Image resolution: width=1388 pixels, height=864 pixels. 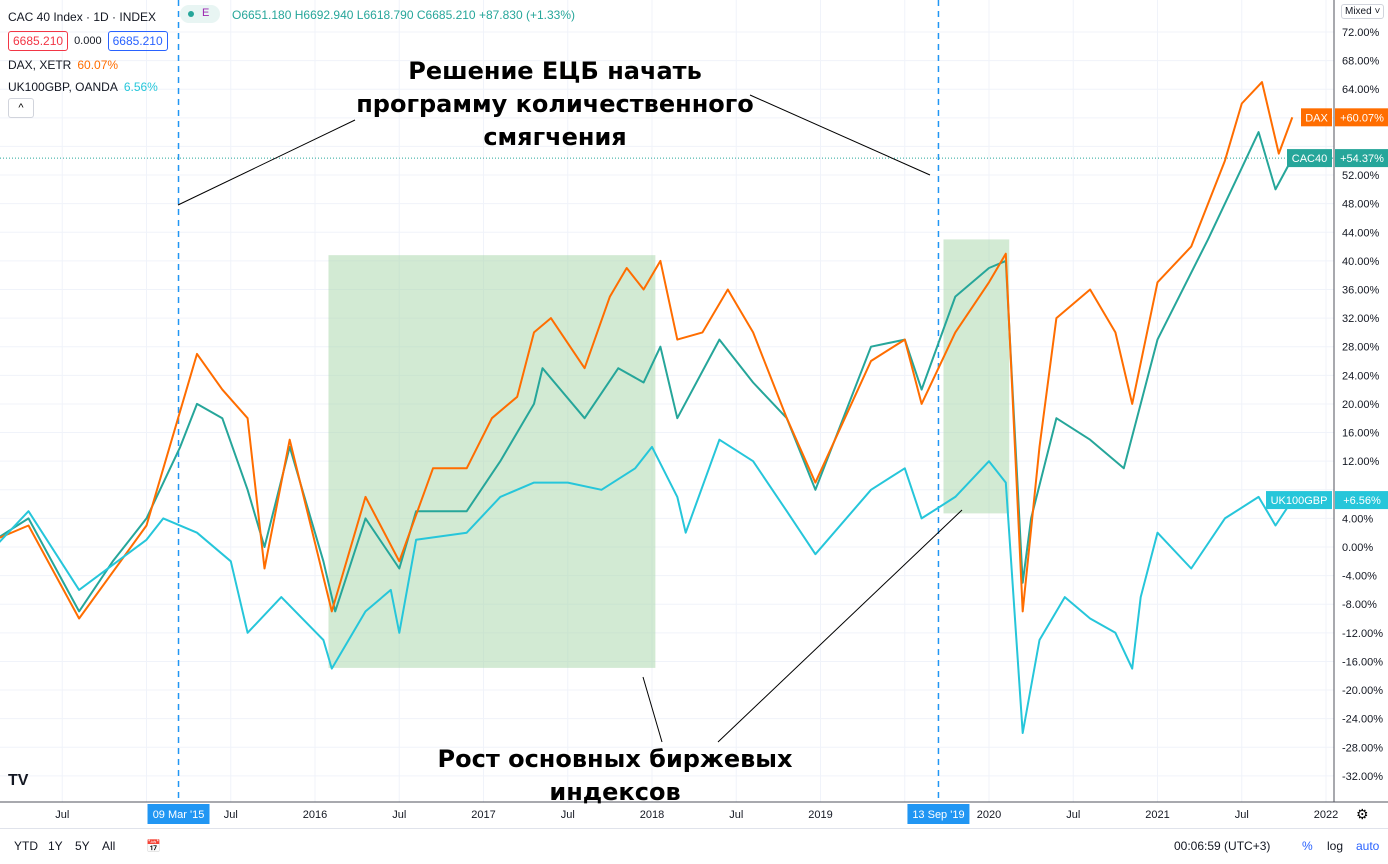 What do you see at coordinates (140, 87) in the screenshot?
I see `compare-uk100-value: 6.56%` at bounding box center [140, 87].